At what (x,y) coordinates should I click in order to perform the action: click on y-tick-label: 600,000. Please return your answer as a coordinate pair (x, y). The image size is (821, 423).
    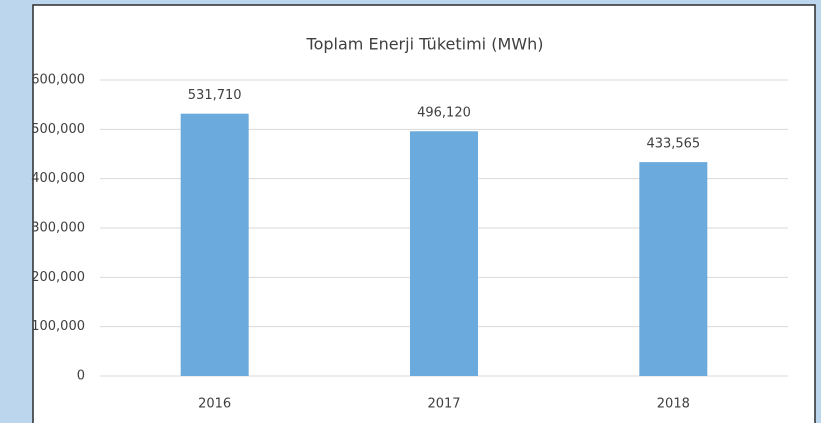
    Looking at the image, I should click on (58, 80).